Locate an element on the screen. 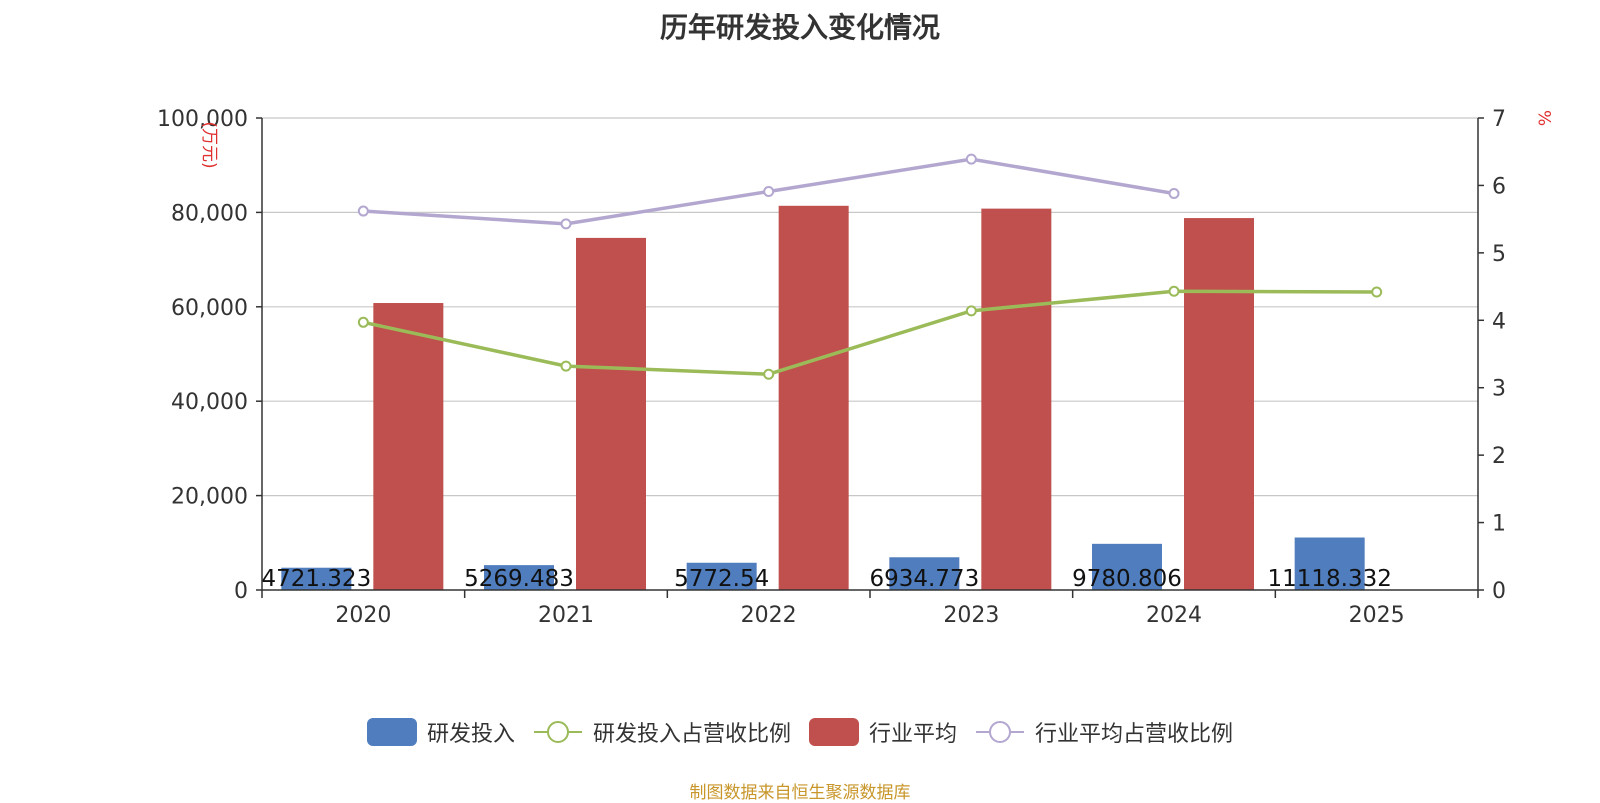 The height and width of the screenshot is (803, 1600). y-right-tick-label: 7 is located at coordinates (1499, 119).